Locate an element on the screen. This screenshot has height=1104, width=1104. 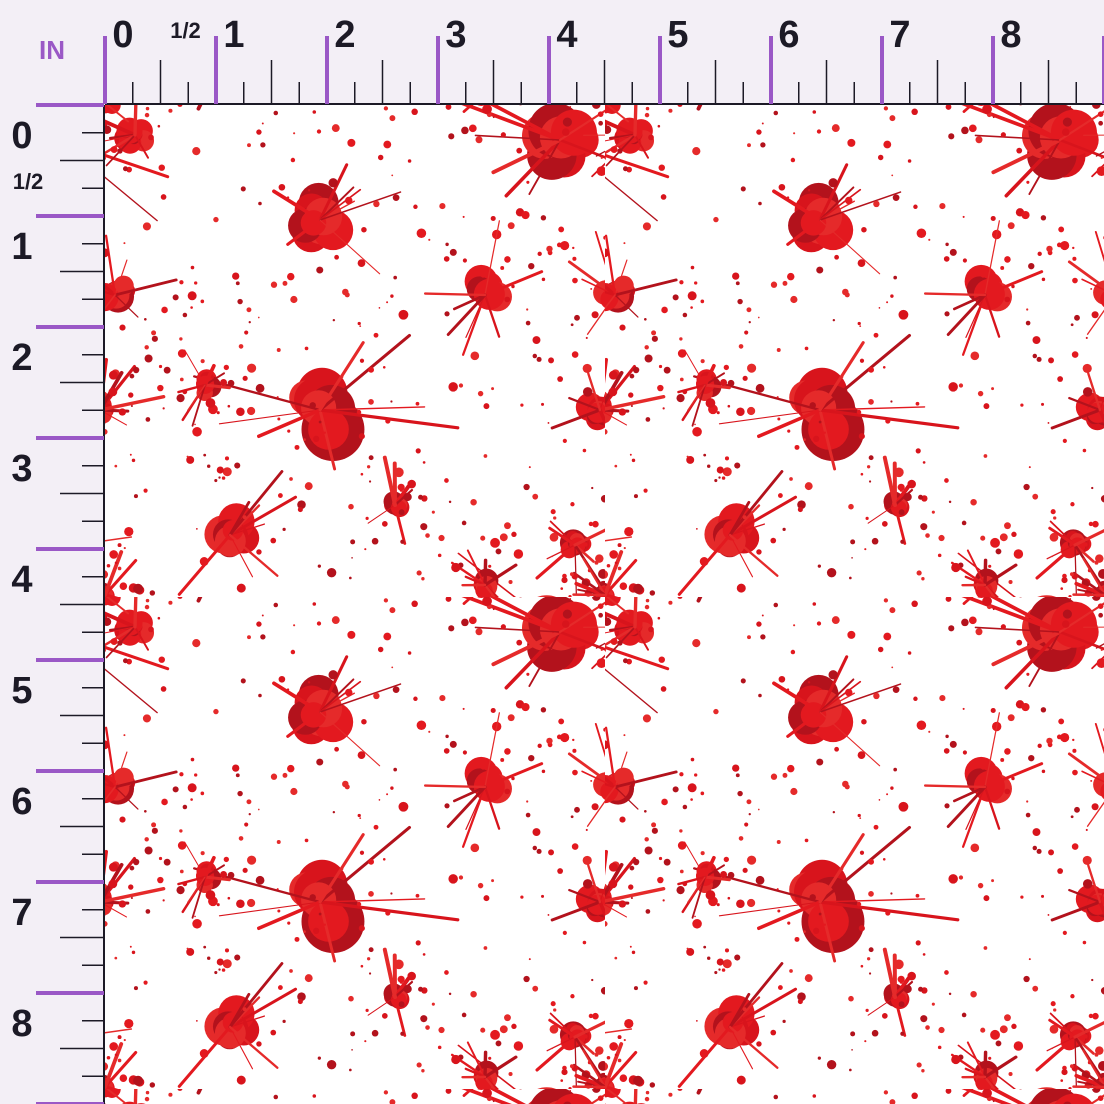
top-label: 1 is located at coordinates (233, 35).